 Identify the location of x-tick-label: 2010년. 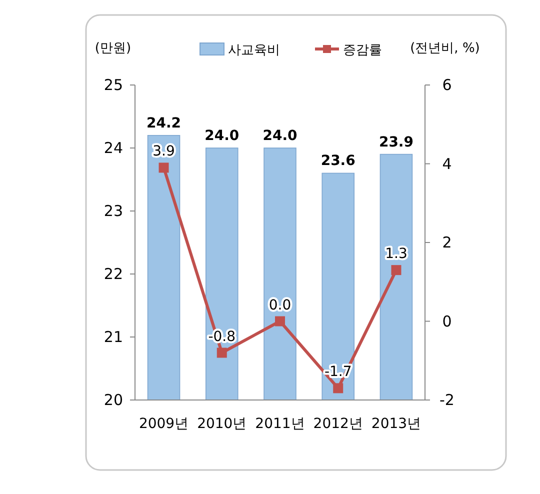
(222, 424).